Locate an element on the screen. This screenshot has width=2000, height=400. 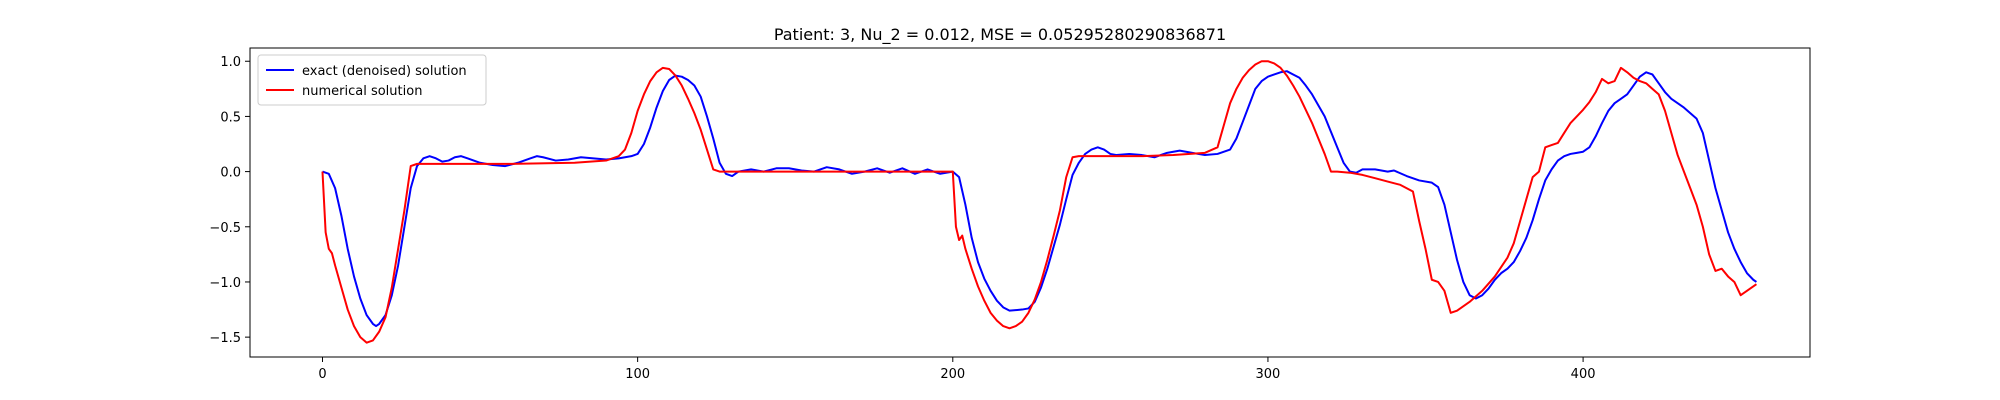
x-tick-label: 0 is located at coordinates (322, 374).